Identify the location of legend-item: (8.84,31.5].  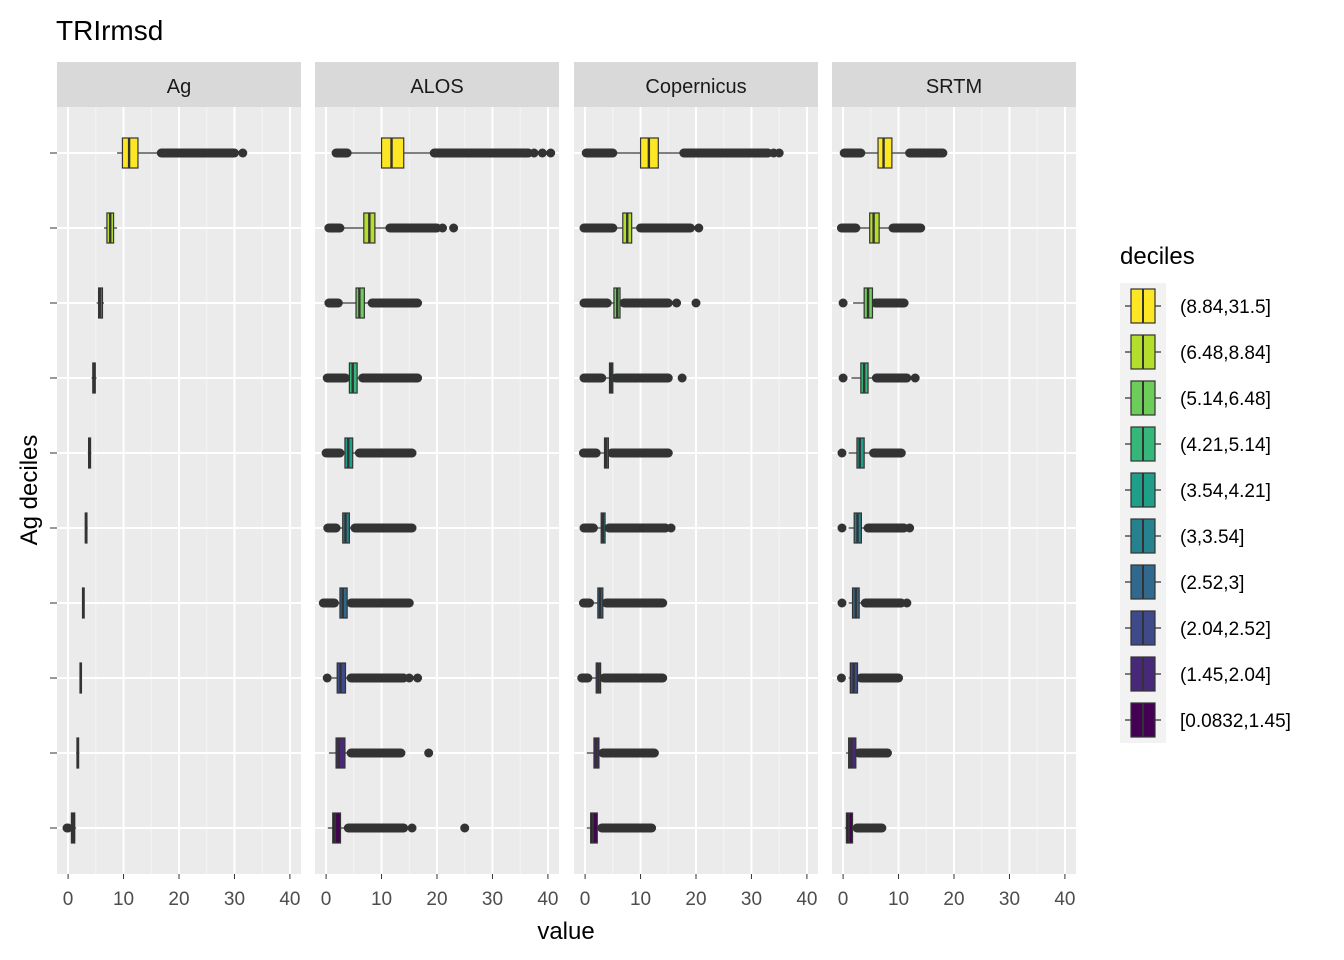
(1195, 306).